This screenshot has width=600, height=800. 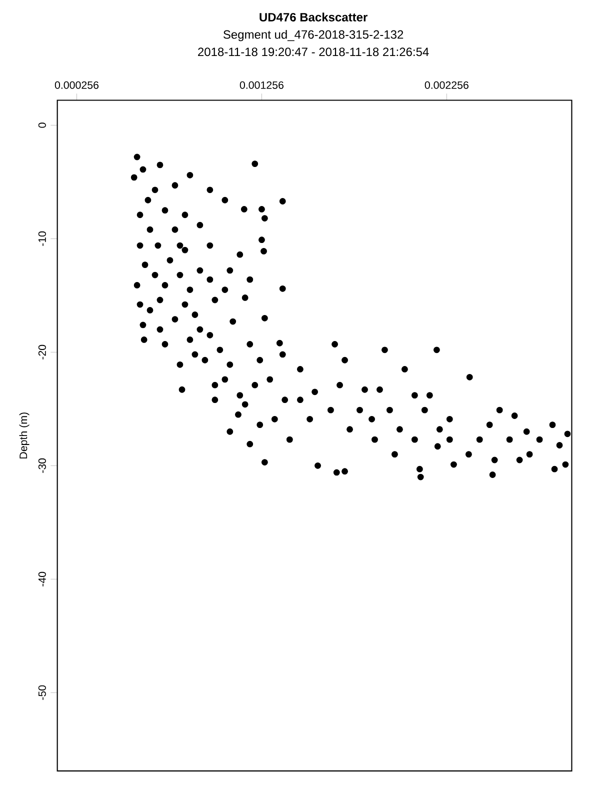 What do you see at coordinates (42, 692) in the screenshot?
I see `y-tick-label: -50` at bounding box center [42, 692].